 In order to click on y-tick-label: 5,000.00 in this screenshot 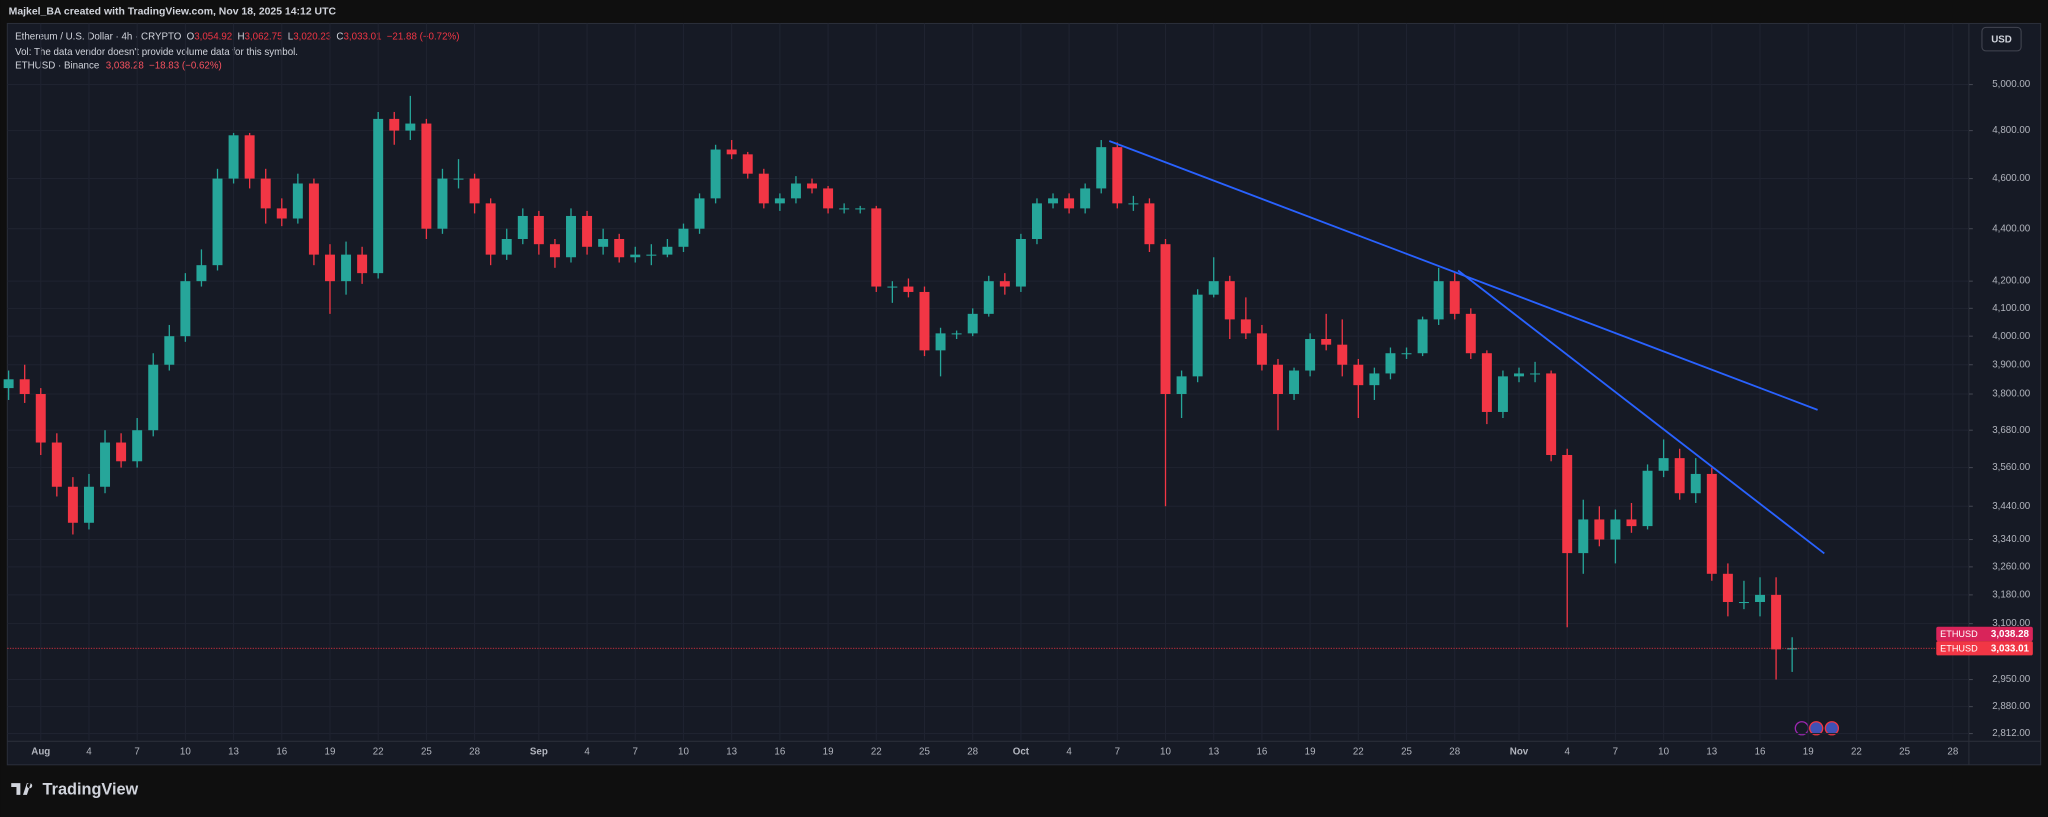, I will do `click(2011, 84)`.